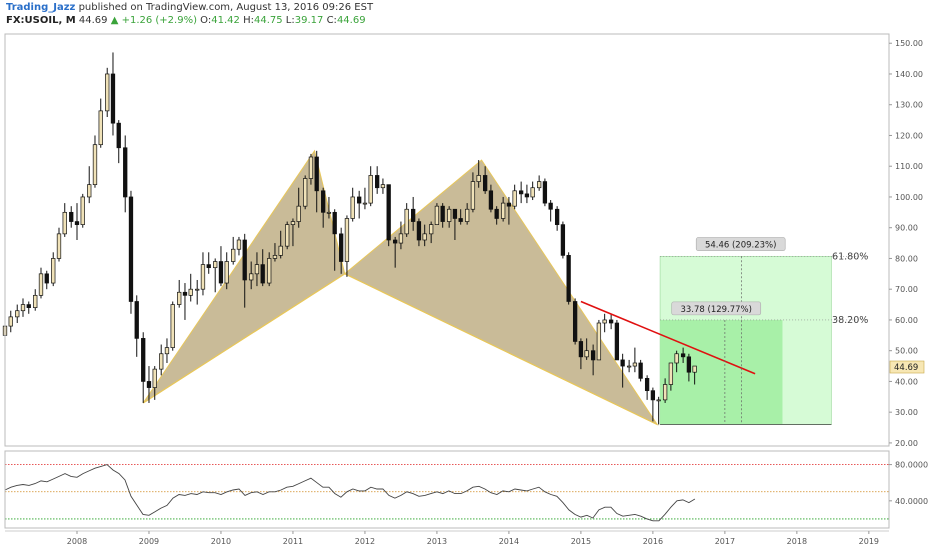 This screenshot has width=932, height=550. I want to click on outer-measure-label: 54.46 (209.23%), so click(741, 246).